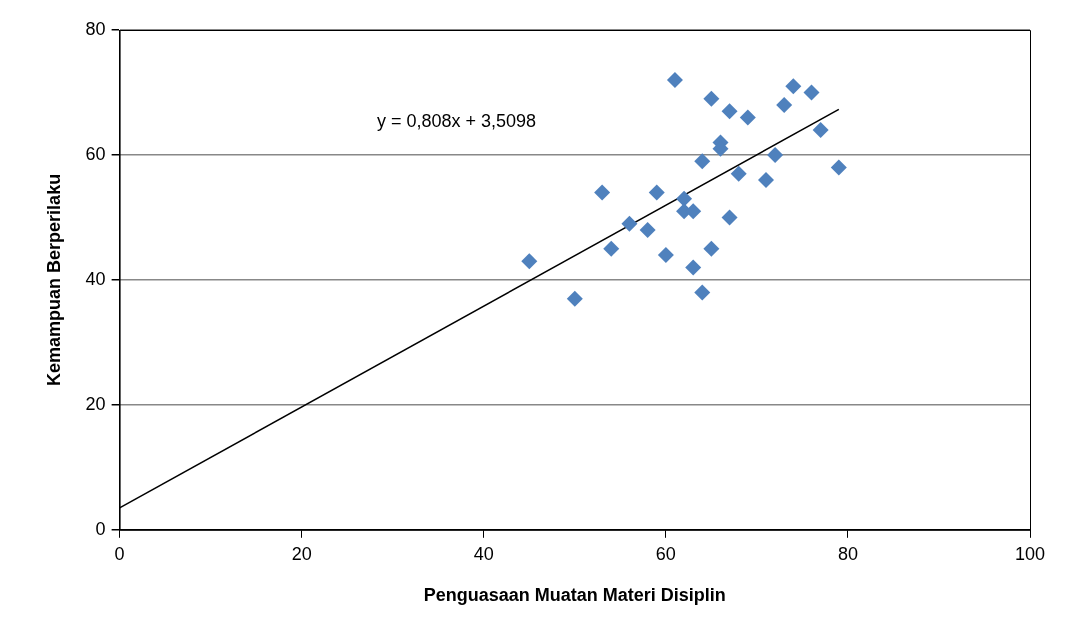 Image resolution: width=1070 pixels, height=626 pixels. What do you see at coordinates (665, 553) in the screenshot?
I see `x-tick-label: 60` at bounding box center [665, 553].